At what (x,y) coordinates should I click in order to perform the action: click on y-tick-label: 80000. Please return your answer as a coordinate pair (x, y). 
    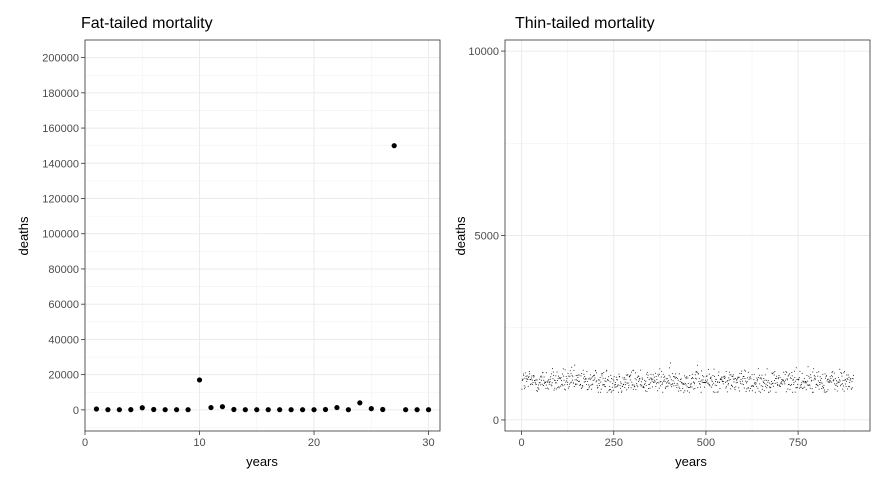
    Looking at the image, I should click on (63, 270).